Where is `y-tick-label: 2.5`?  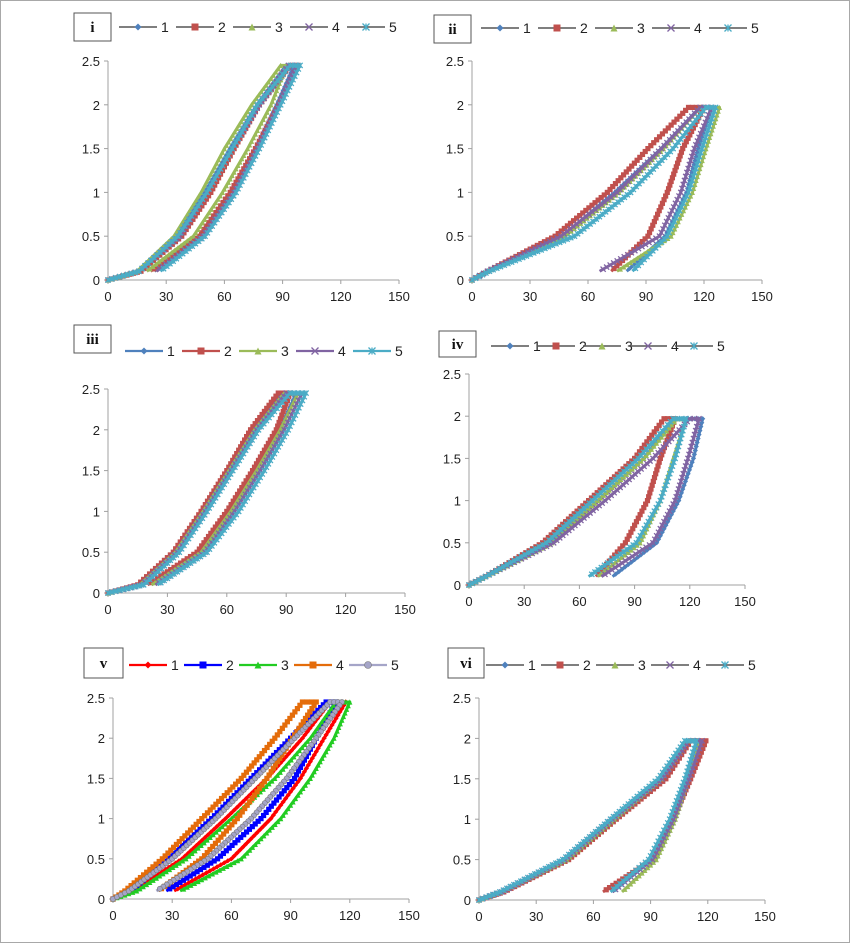
y-tick-label: 2.5 is located at coordinates (96, 698).